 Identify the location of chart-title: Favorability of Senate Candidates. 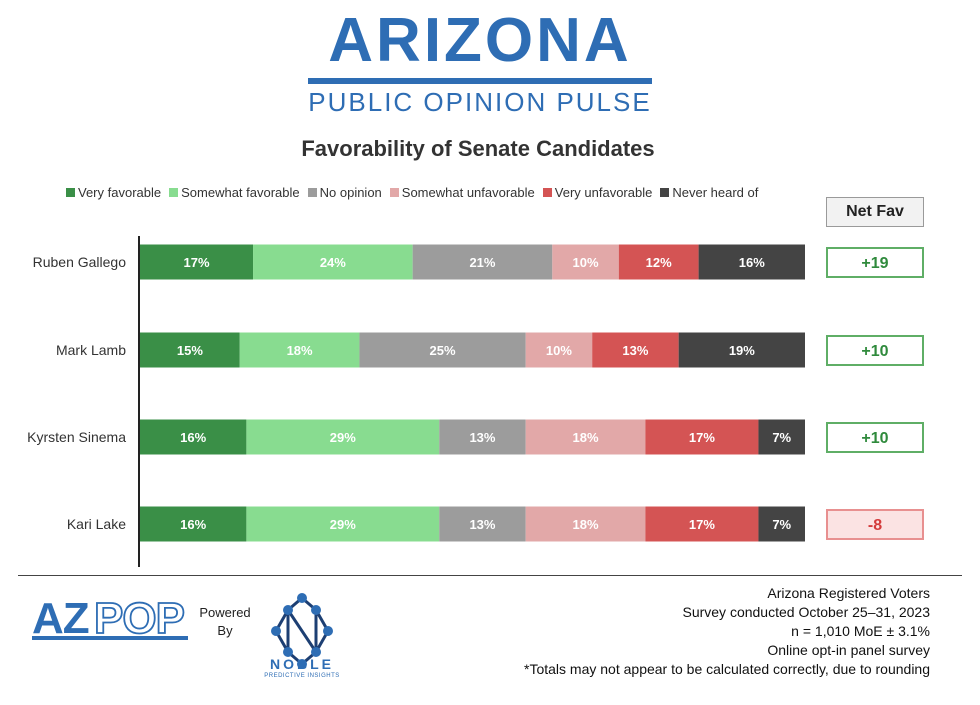
(478, 148).